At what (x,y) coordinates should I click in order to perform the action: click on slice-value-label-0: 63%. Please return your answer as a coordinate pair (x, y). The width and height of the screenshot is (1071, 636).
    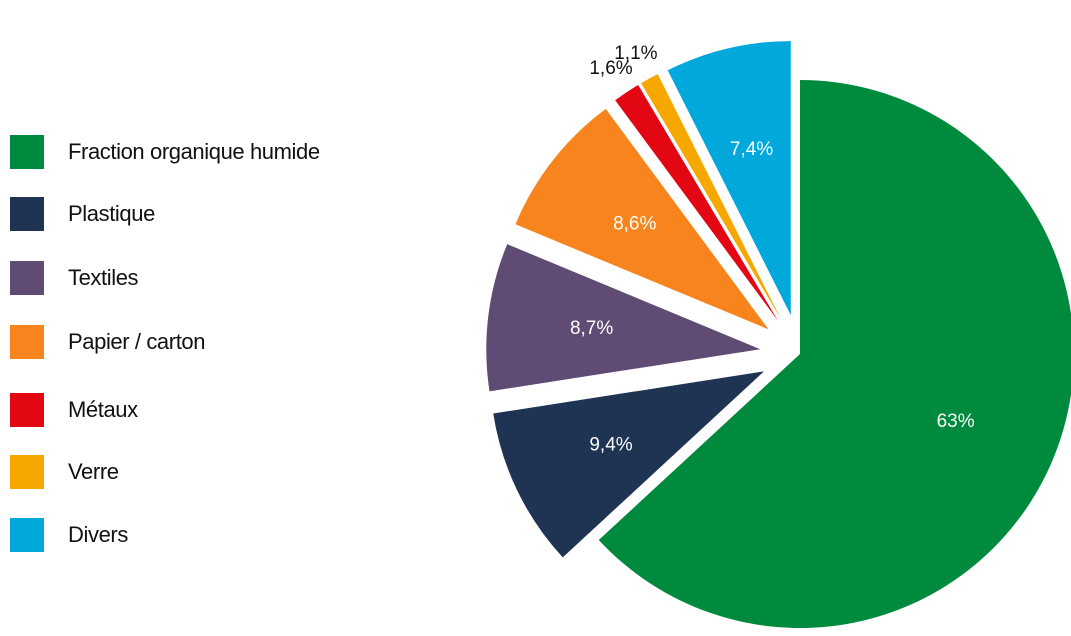
    Looking at the image, I should click on (956, 421).